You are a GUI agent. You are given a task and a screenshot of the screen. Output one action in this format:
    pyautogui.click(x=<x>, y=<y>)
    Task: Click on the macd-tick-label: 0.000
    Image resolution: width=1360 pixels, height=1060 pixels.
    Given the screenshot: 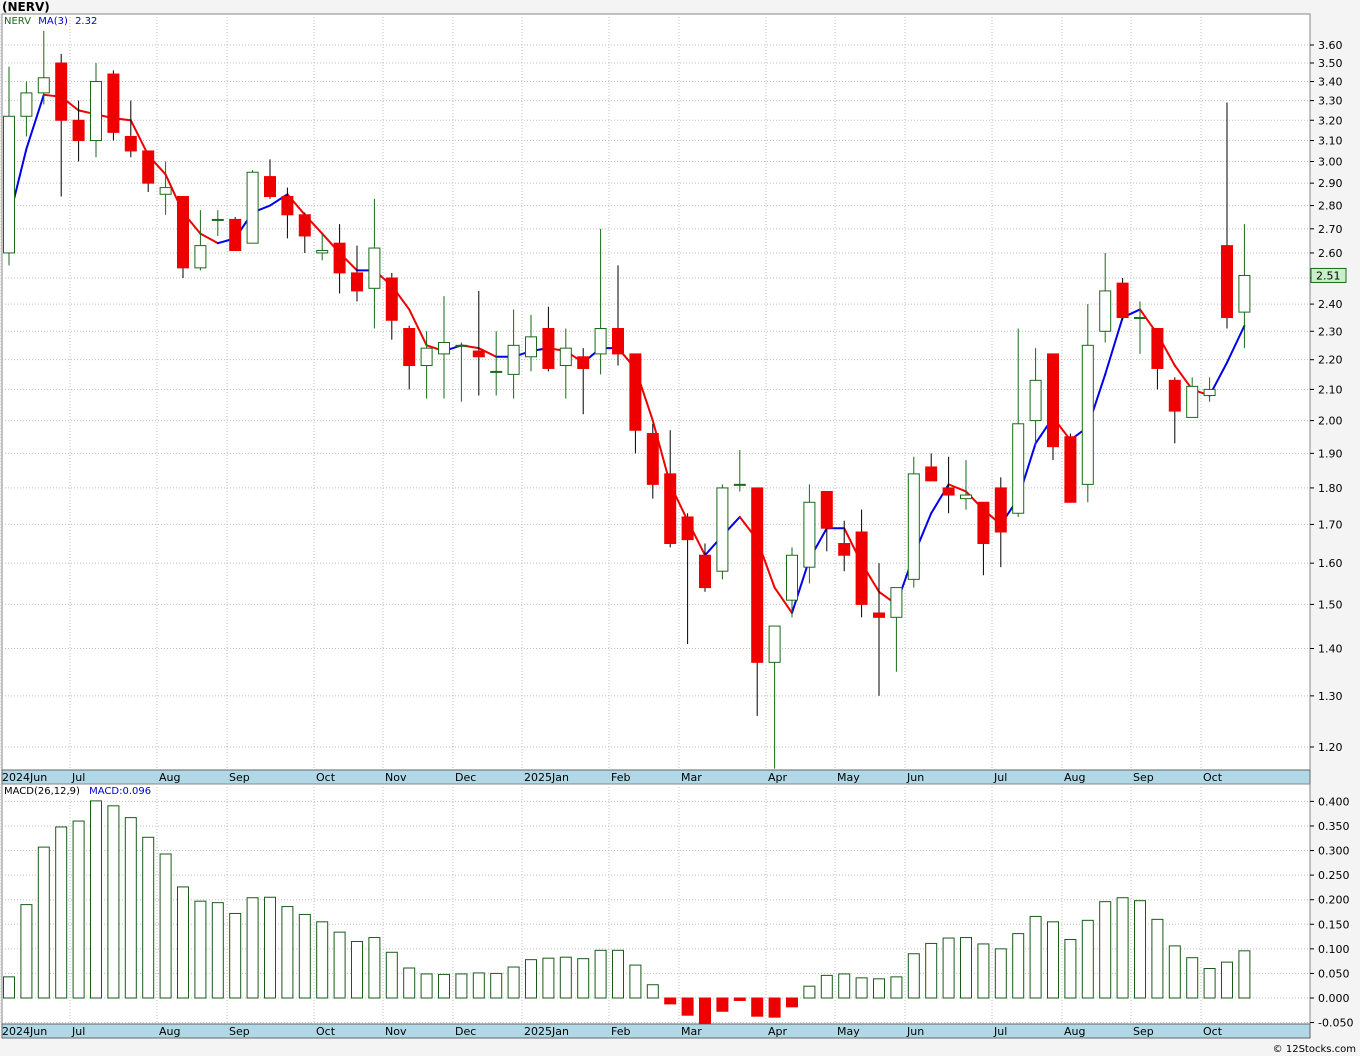 What is the action you would take?
    pyautogui.click(x=1334, y=998)
    